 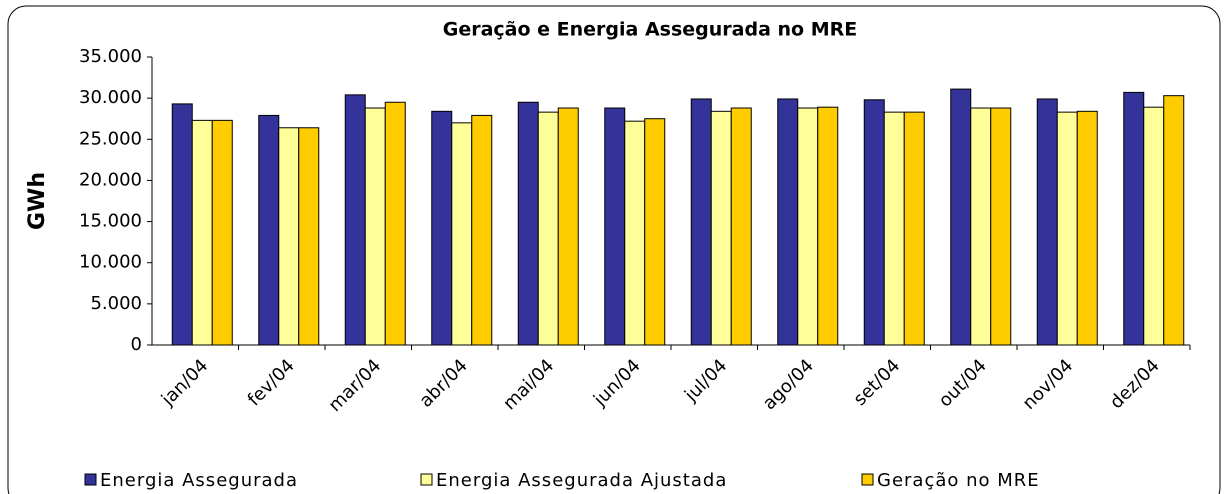 What do you see at coordinates (581, 480) in the screenshot?
I see `legend-label: Energia Assegurada Ajustada` at bounding box center [581, 480].